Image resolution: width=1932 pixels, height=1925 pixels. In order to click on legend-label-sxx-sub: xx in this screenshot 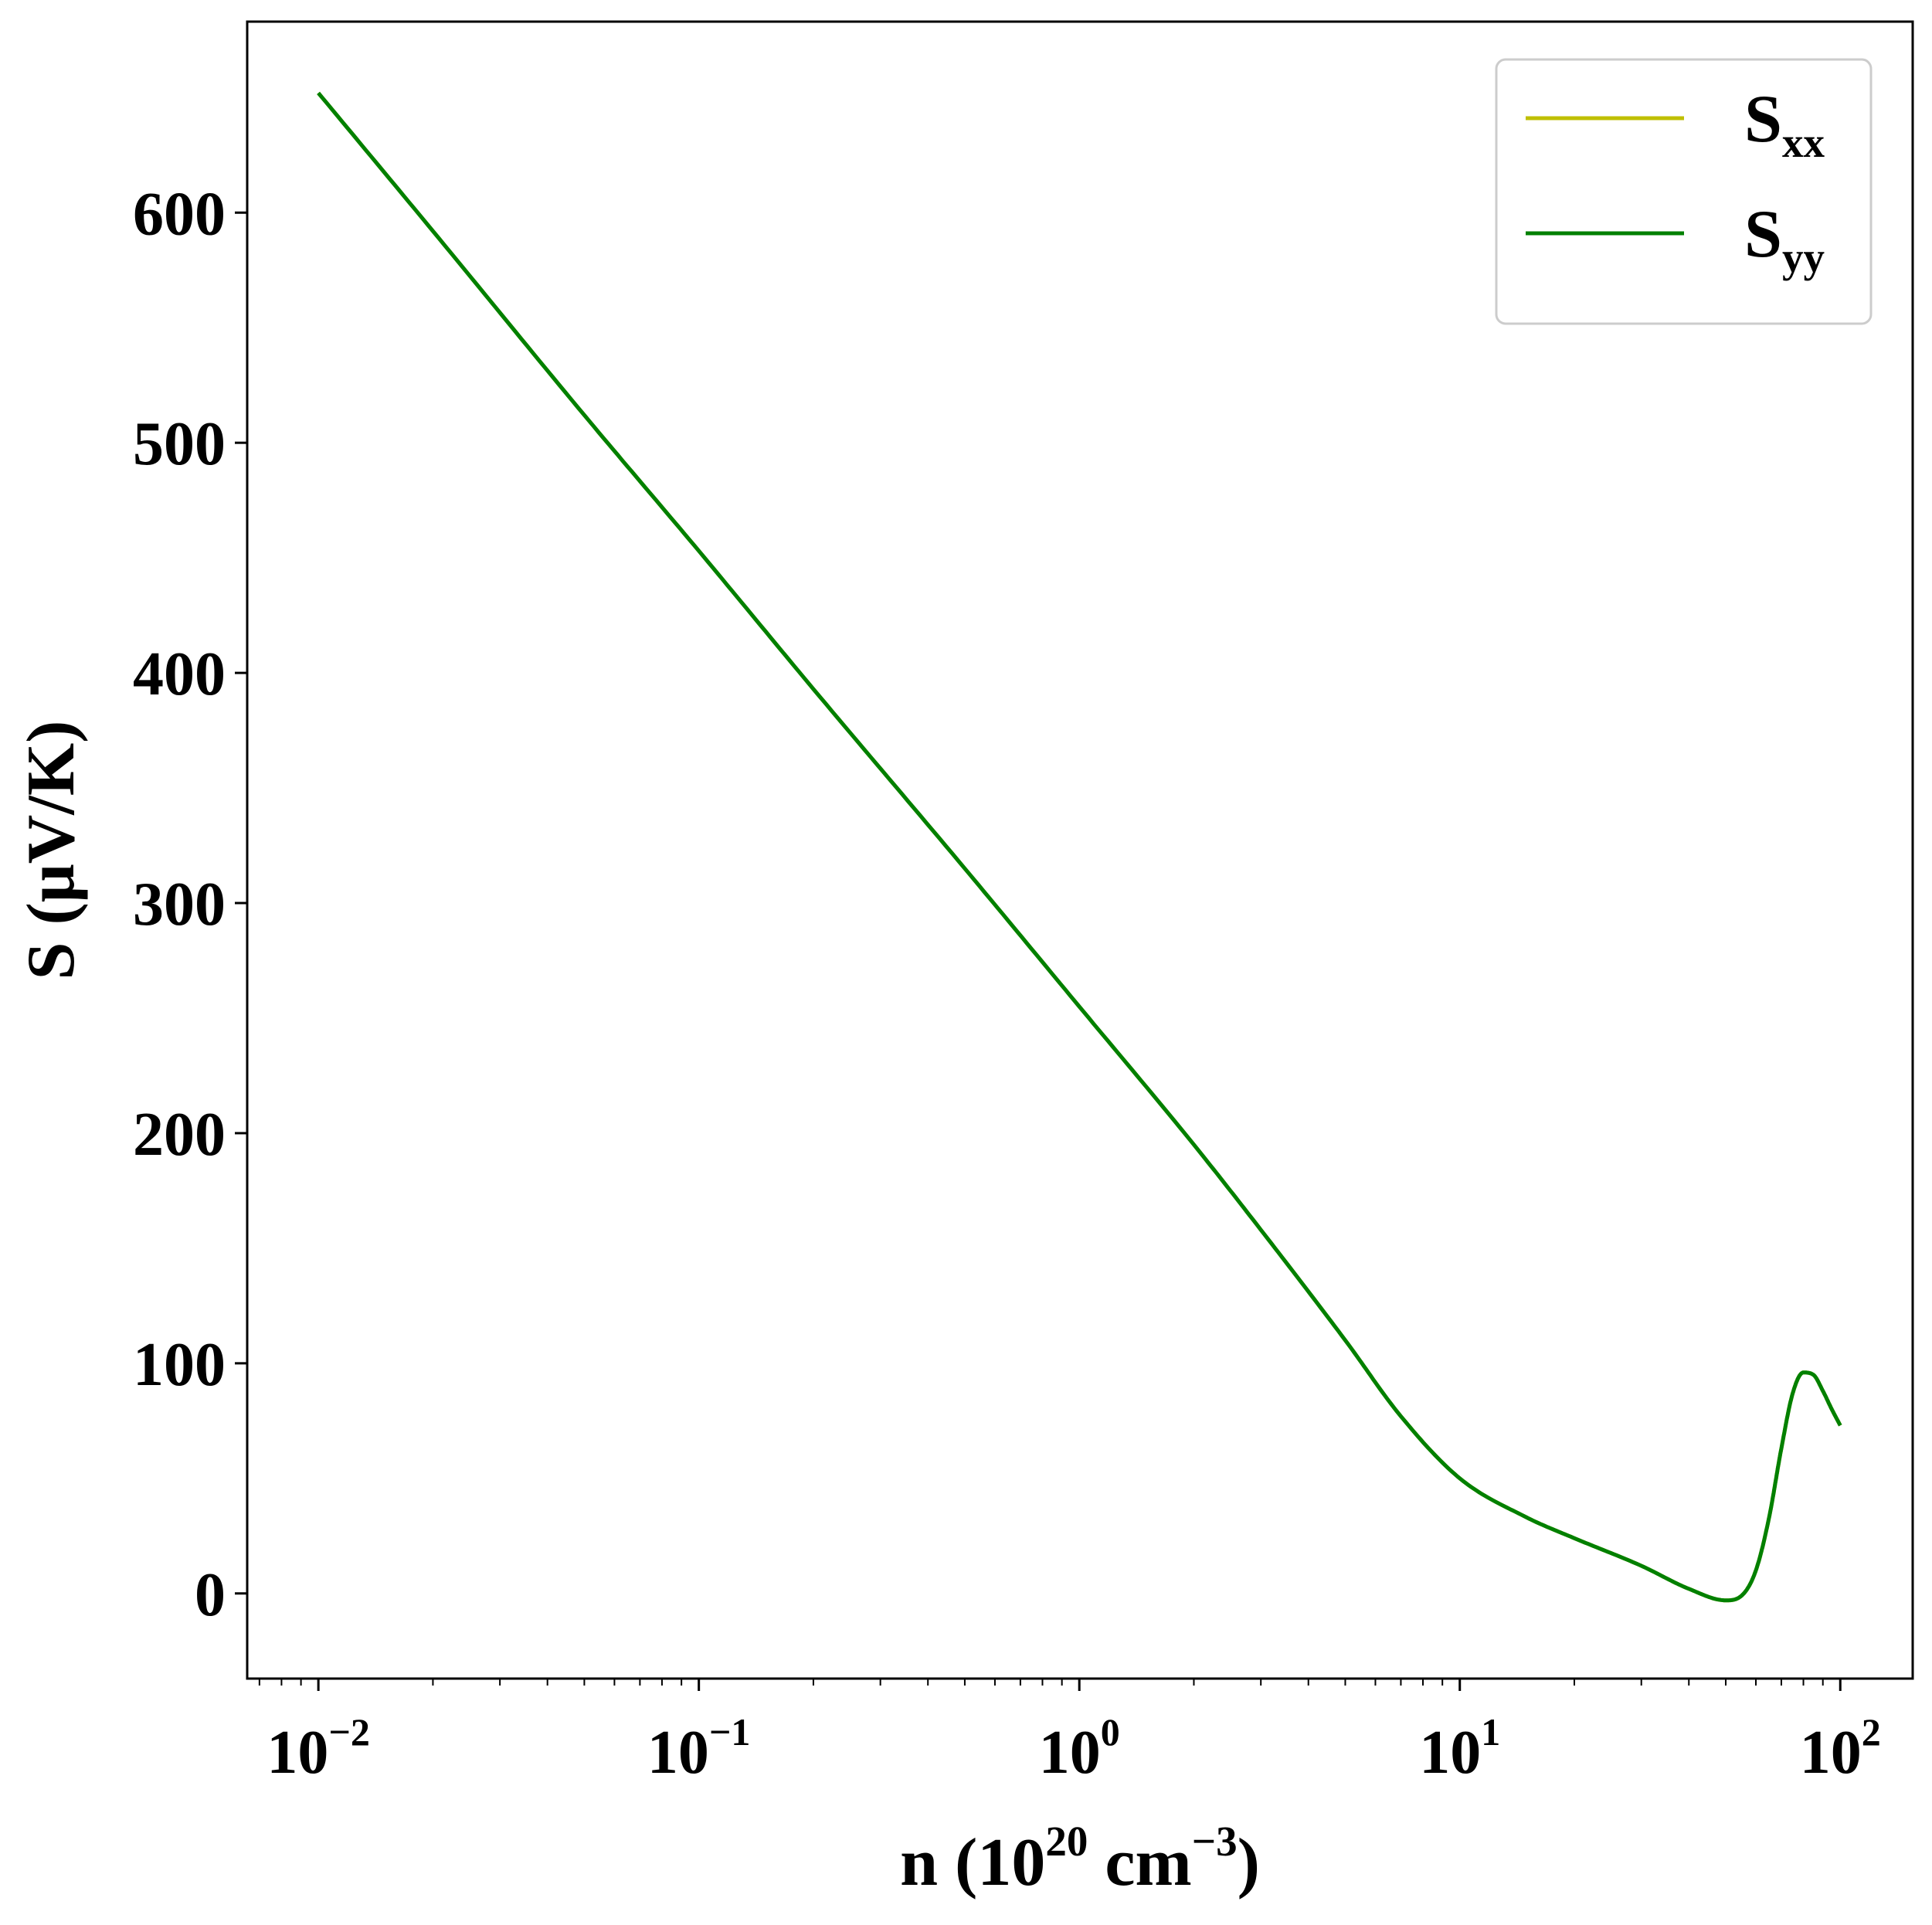, I will do `click(1804, 142)`.